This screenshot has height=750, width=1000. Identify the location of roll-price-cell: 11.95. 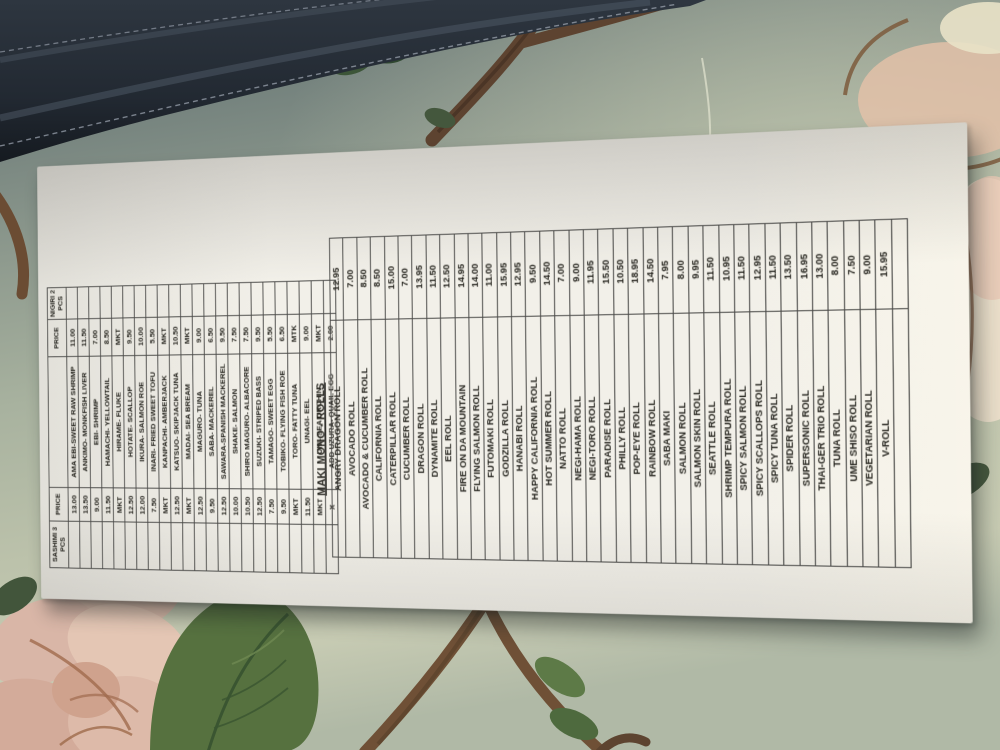
(591, 272).